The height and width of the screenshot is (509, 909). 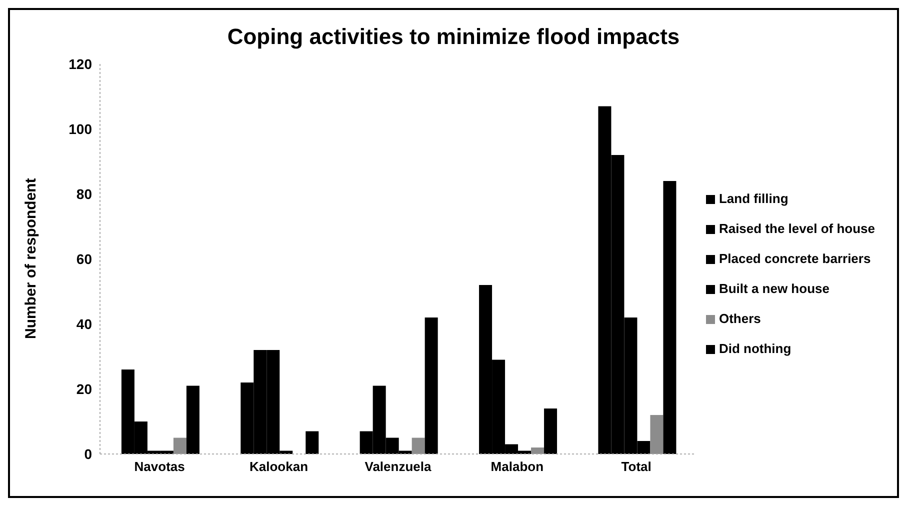 What do you see at coordinates (84, 388) in the screenshot?
I see `y-tick-label: 20` at bounding box center [84, 388].